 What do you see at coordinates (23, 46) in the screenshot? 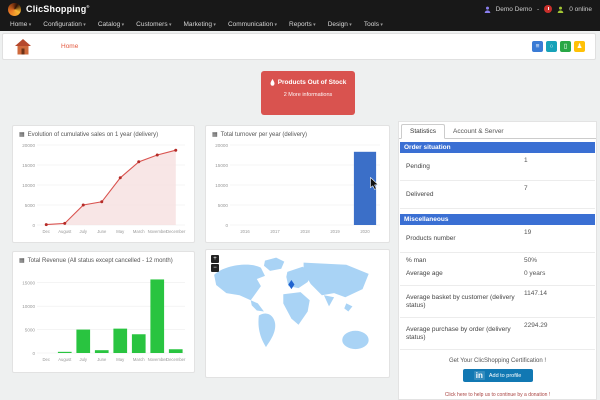
I see `home-icon` at bounding box center [23, 46].